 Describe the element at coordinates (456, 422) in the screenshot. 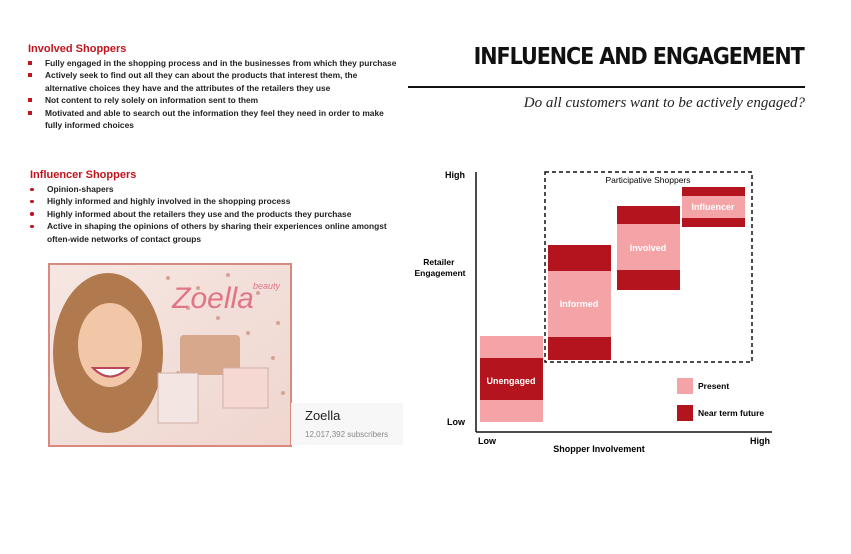

I see `y-low: Low` at that location.